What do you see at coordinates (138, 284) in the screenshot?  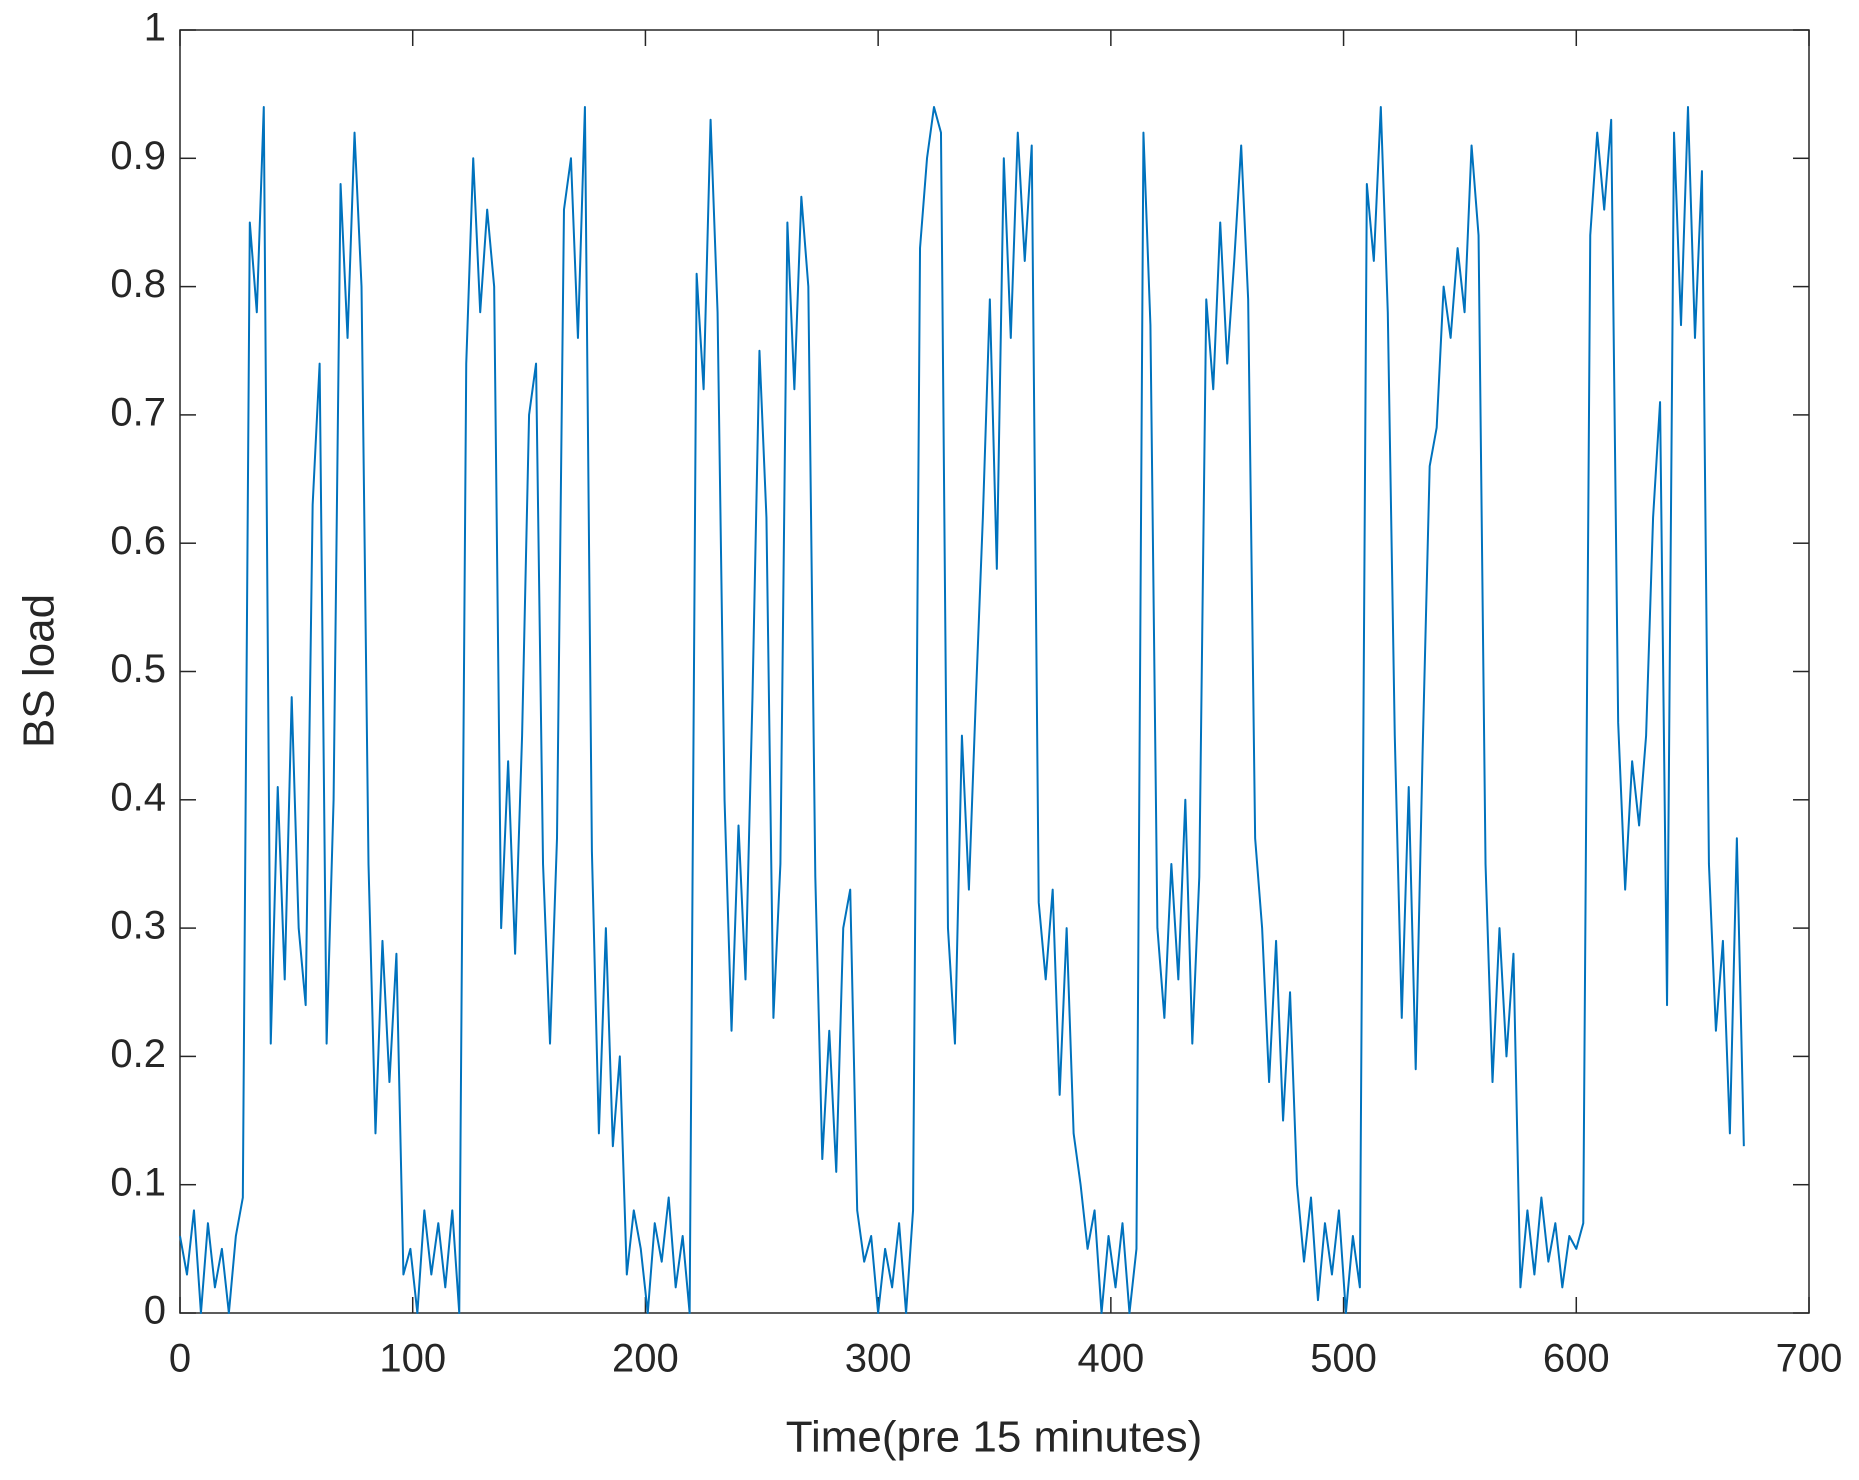 I see `y-tick-label: 0.8` at bounding box center [138, 284].